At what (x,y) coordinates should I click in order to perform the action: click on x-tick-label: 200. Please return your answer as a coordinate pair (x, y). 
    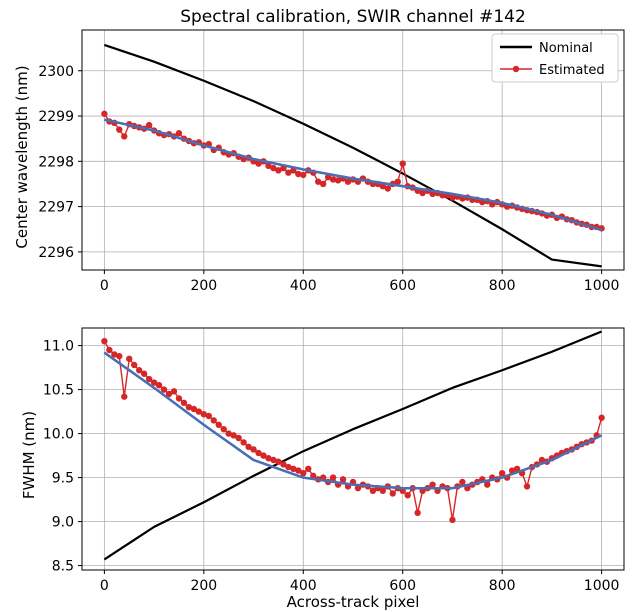
    Looking at the image, I should click on (203, 586).